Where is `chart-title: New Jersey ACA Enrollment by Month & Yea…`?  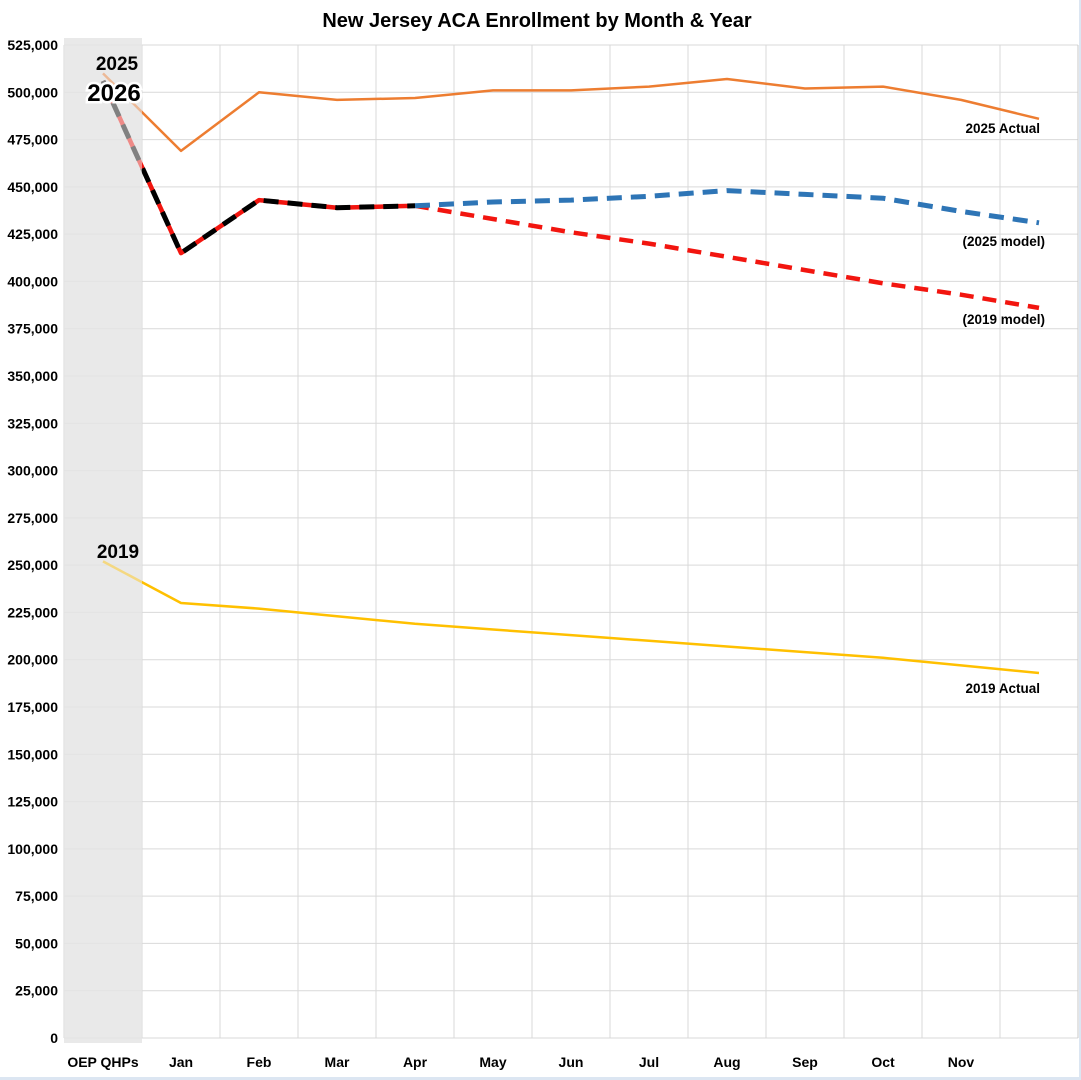
chart-title: New Jersey ACA Enrollment by Month & Yea… is located at coordinates (537, 21).